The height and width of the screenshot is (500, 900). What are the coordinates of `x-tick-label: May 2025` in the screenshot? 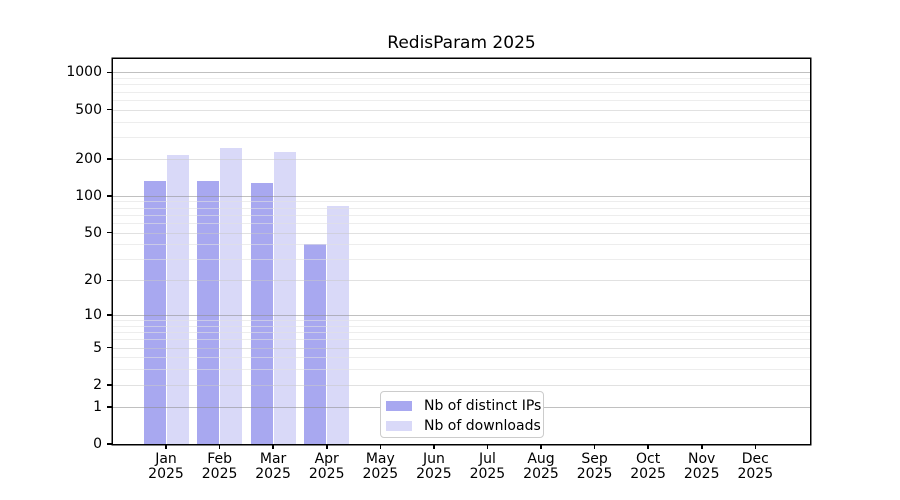 It's located at (380, 467).